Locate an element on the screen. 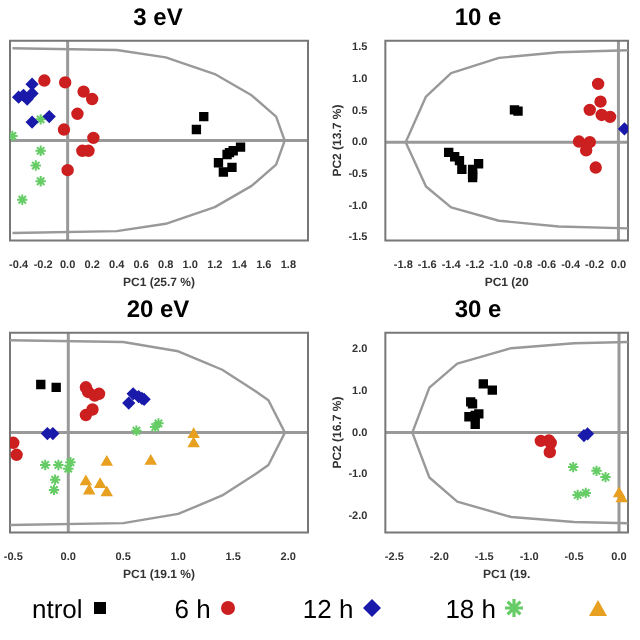 The height and width of the screenshot is (640, 640). legend-label: ntrol is located at coordinates (57, 608).